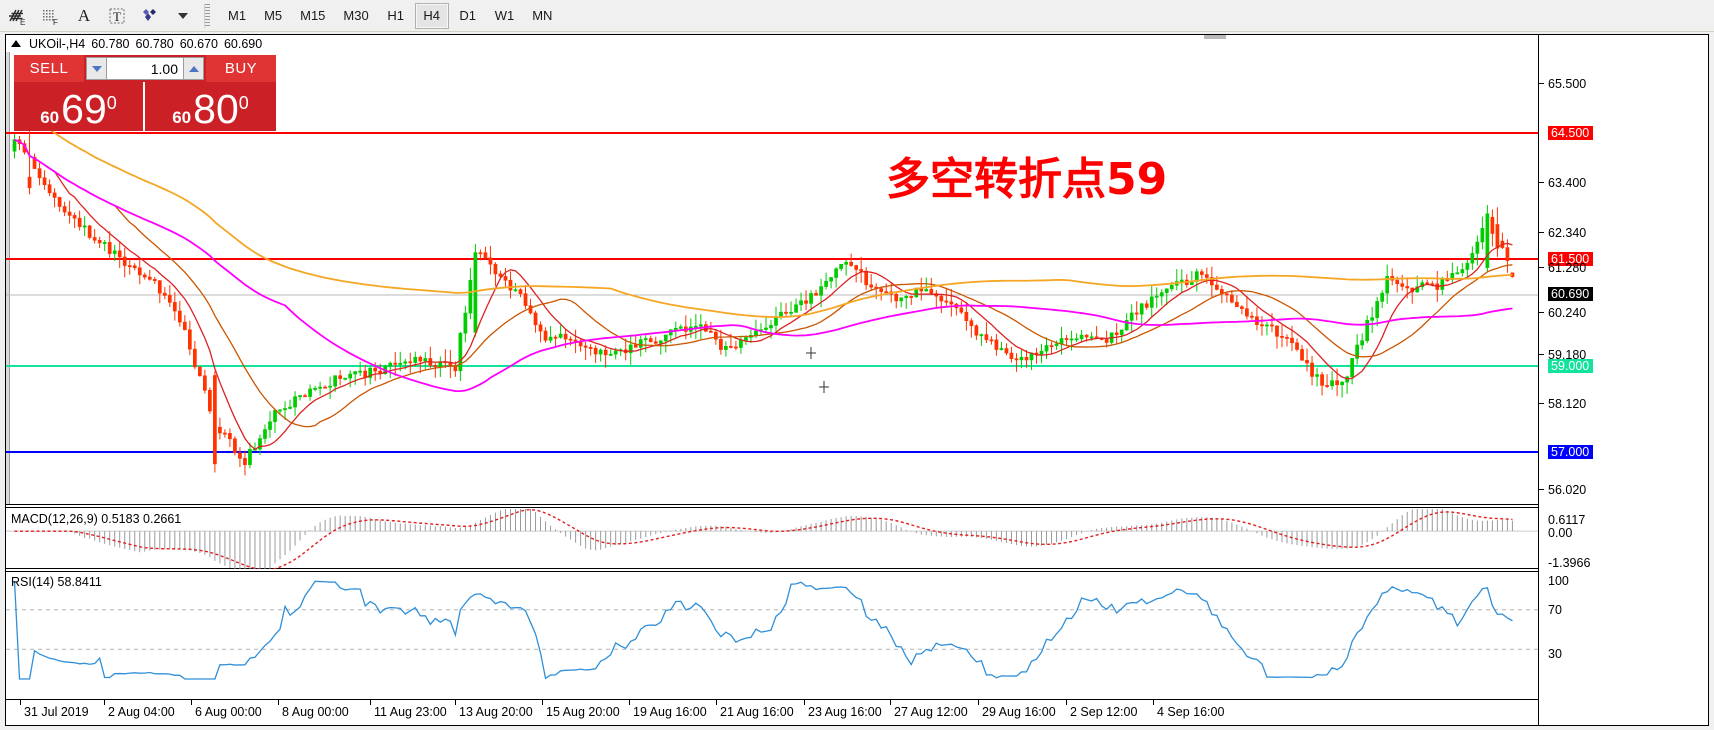  I want to click on rsi-tick-100: 100, so click(1558, 581).